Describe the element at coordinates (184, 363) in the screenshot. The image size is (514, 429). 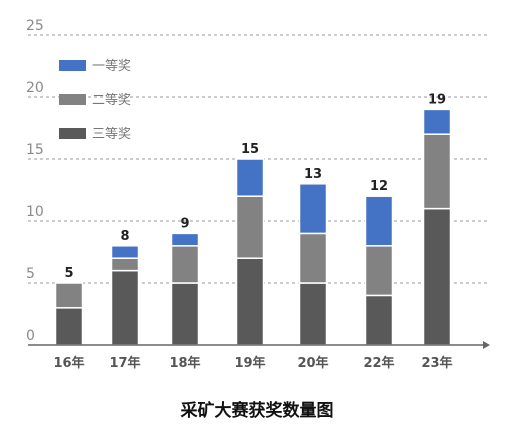
I see `x-tick-label: 18年` at that location.